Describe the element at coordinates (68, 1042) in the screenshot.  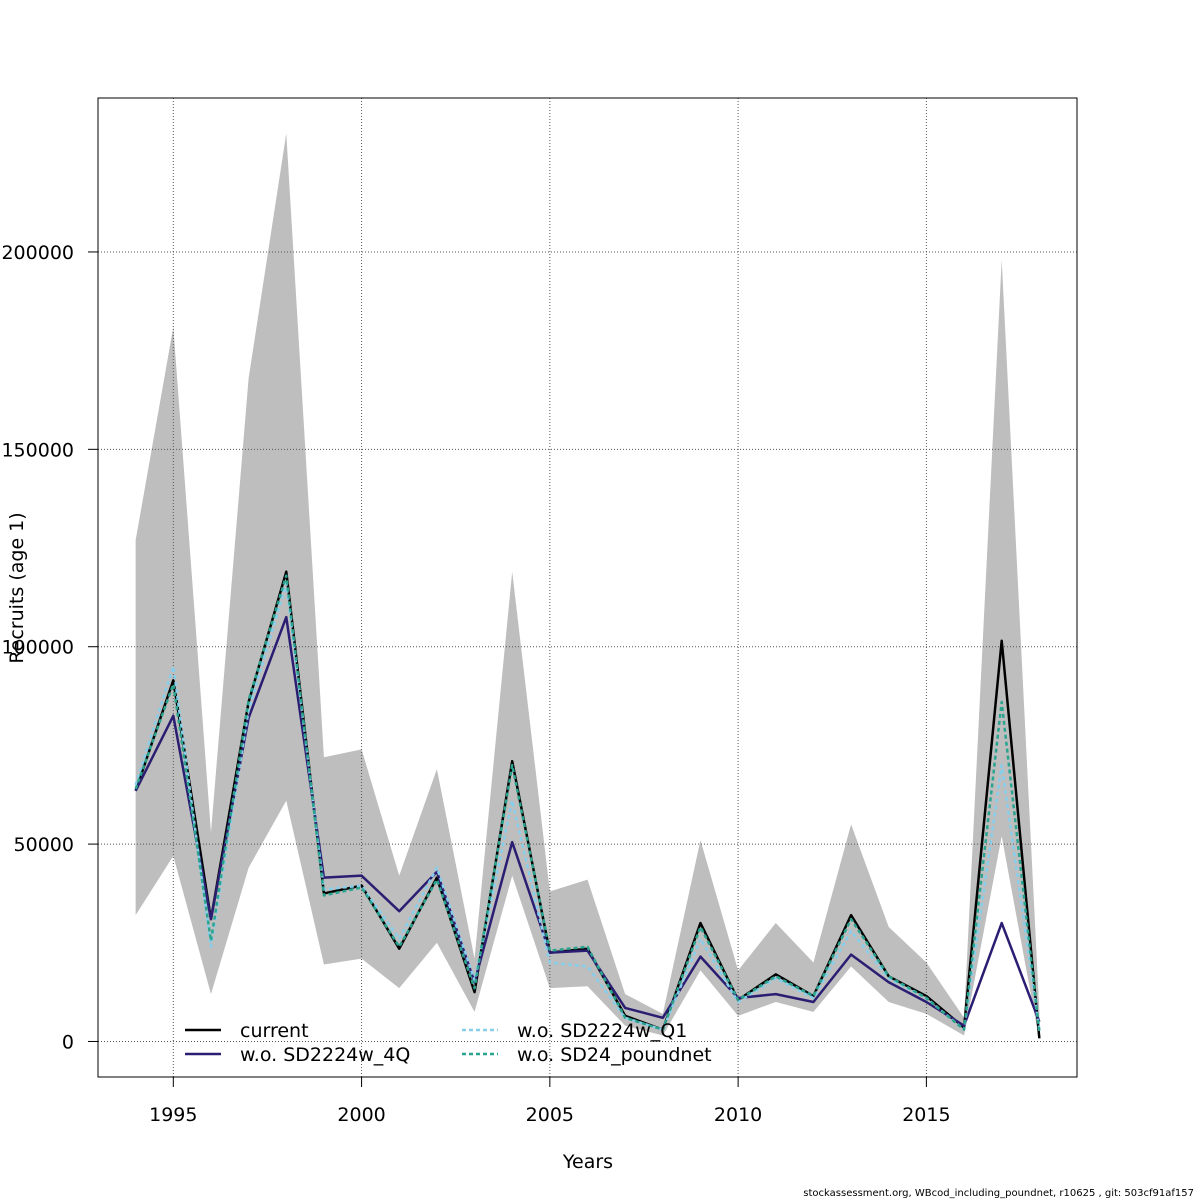
I see `y-tick-label: 0` at that location.